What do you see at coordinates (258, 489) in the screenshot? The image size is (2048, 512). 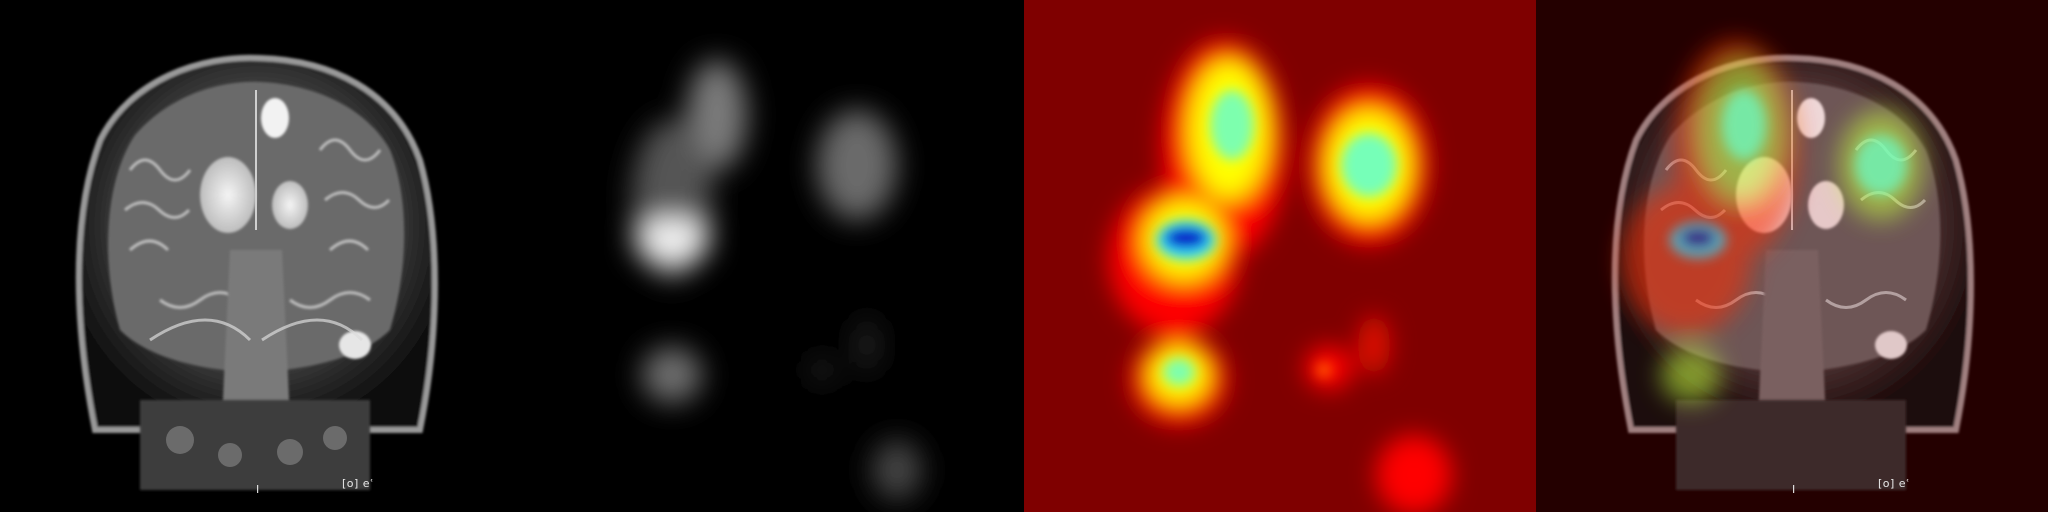 I see `mri-orientation-marker: I` at bounding box center [258, 489].